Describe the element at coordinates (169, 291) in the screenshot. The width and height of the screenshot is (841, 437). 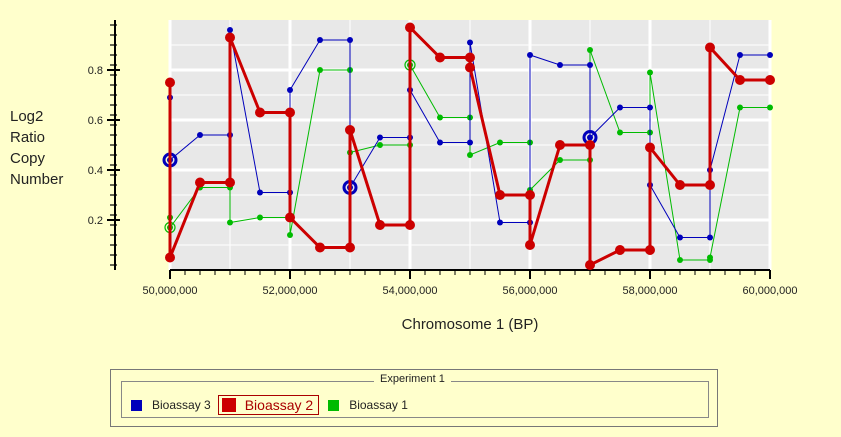
I see `x-tick-label: 50,000,000` at that location.